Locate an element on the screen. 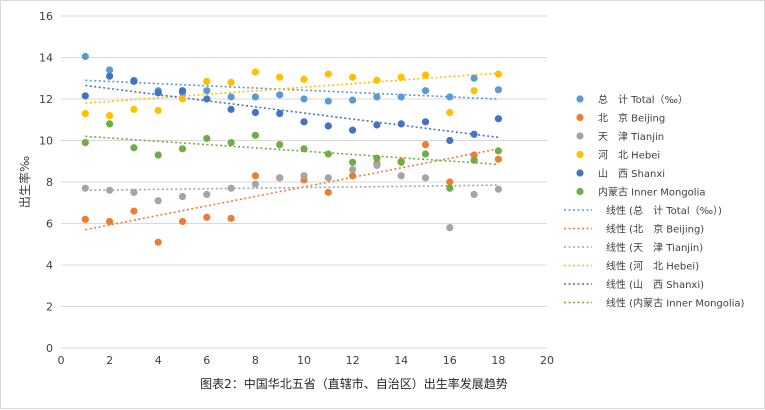 The height and width of the screenshot is (410, 765). legend-label: 线性 (总 计 Total（‰）) is located at coordinates (664, 210).